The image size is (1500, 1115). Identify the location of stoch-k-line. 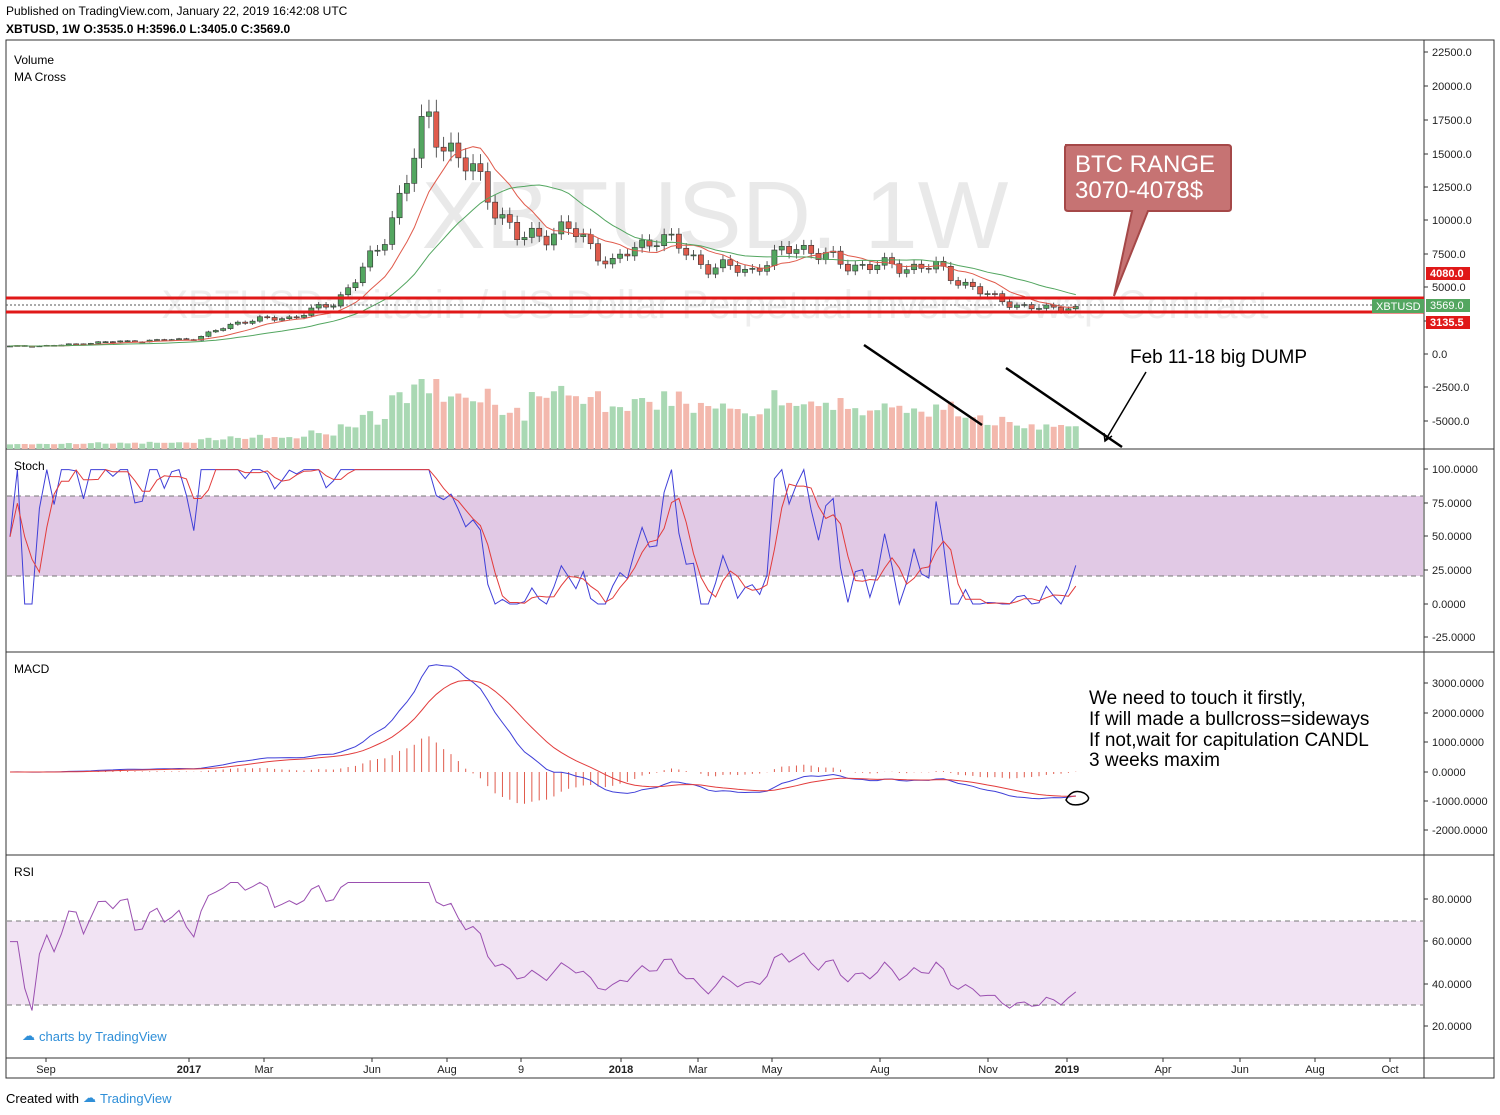
(543, 537).